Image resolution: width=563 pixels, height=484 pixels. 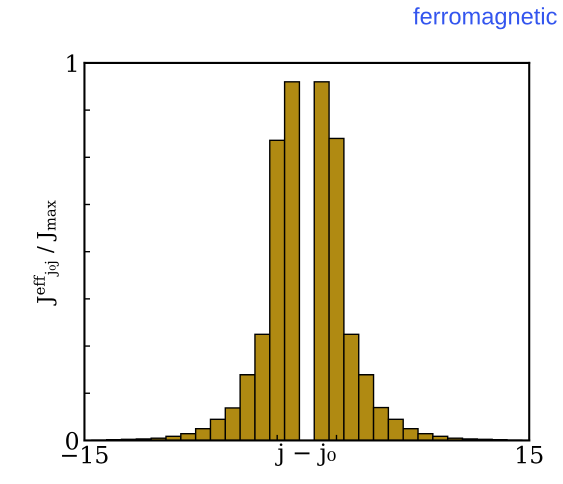 I want to click on x-tick-label: 15, so click(x=529, y=455).